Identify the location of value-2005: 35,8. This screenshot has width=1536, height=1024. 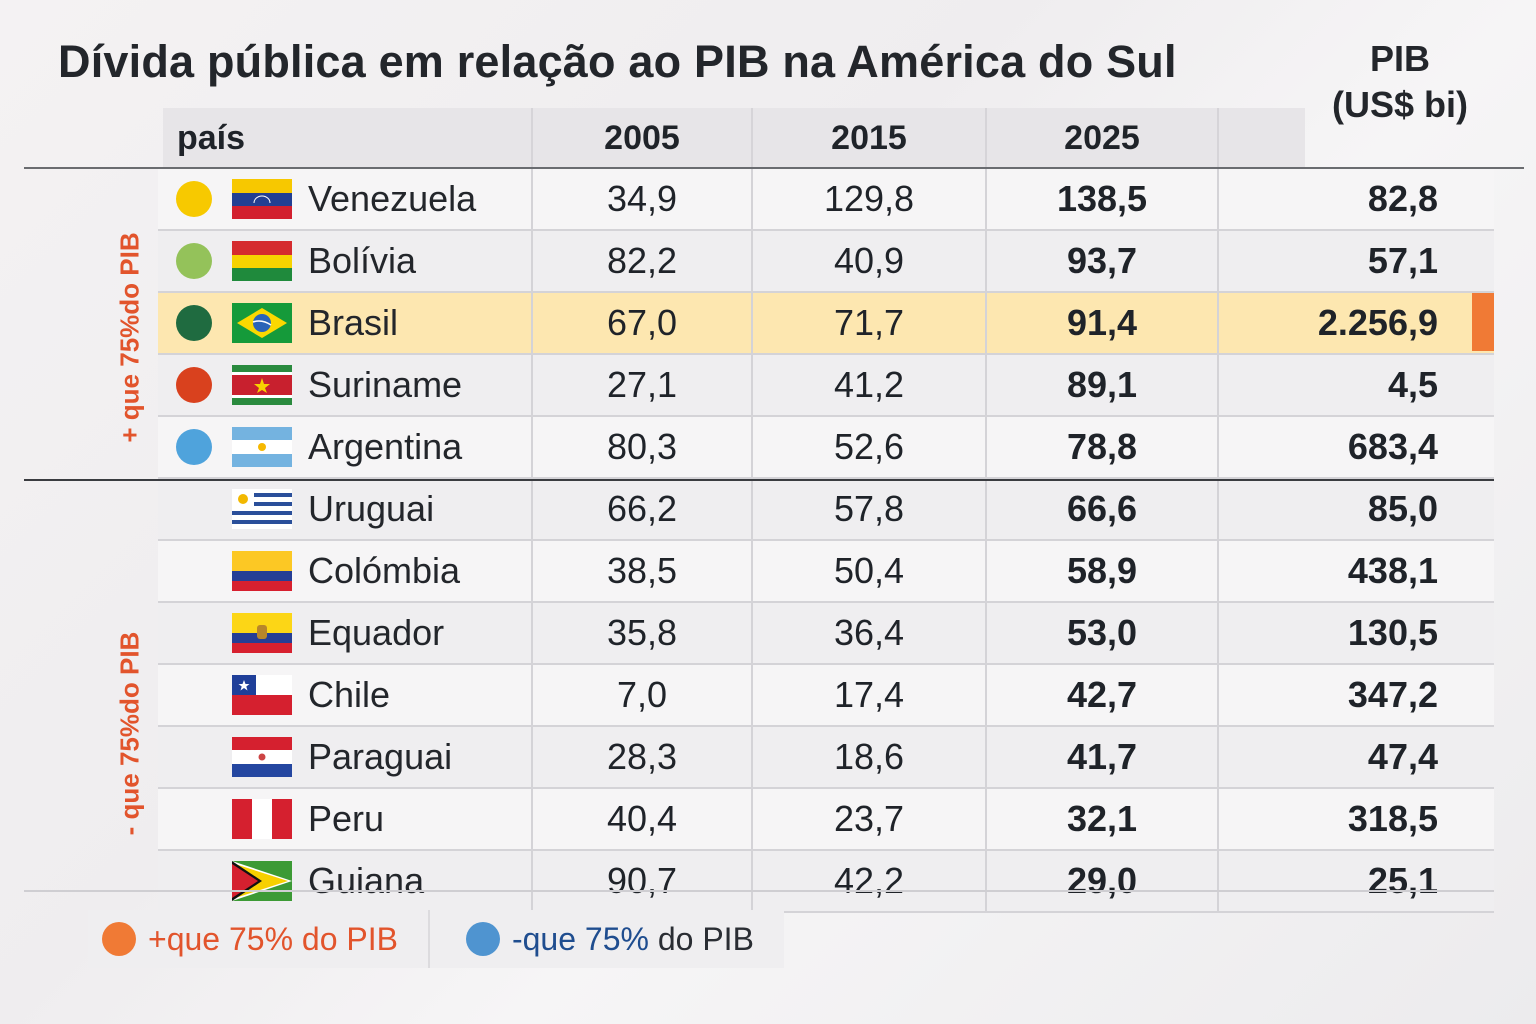
(643, 633).